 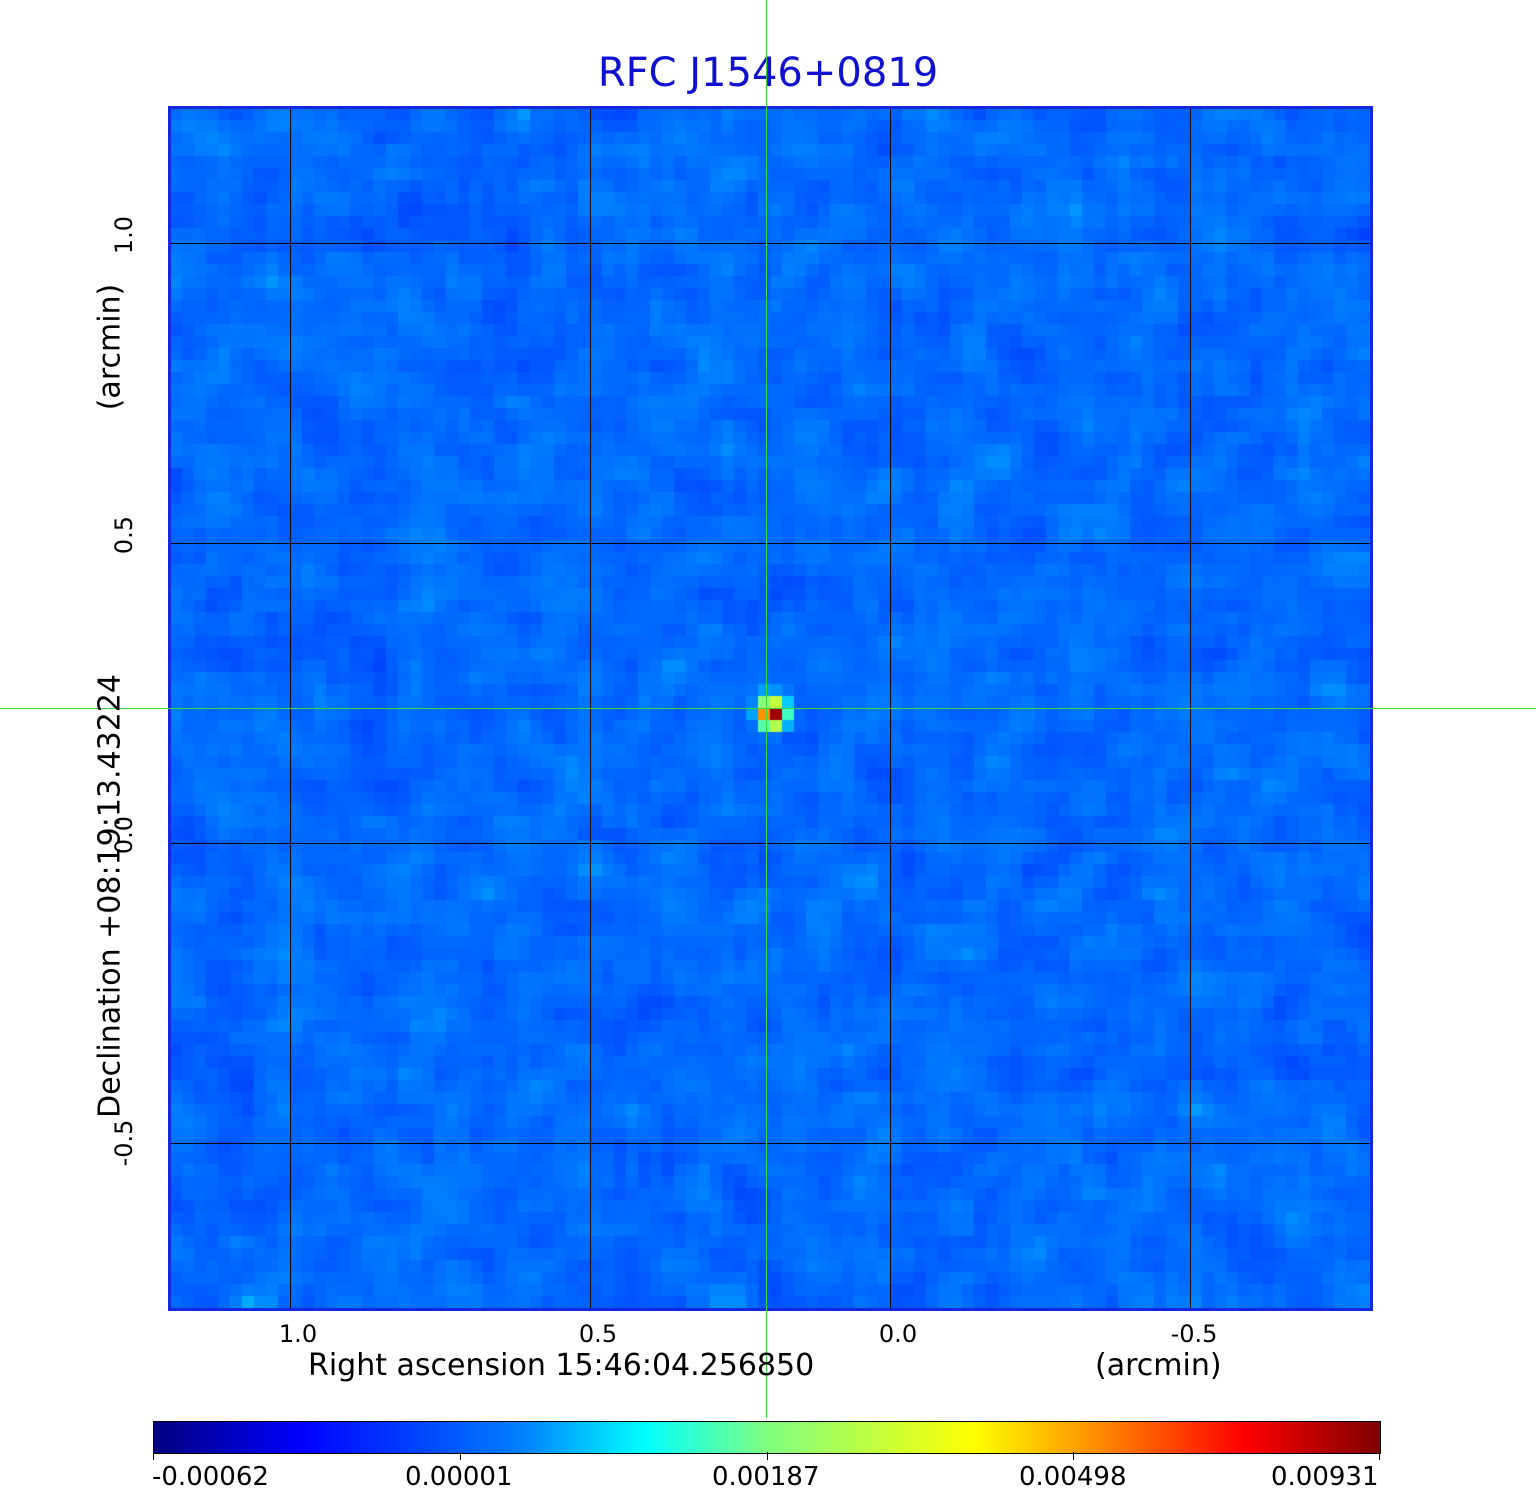 I want to click on x-tick-label: -0.5, so click(x=1194, y=1334).